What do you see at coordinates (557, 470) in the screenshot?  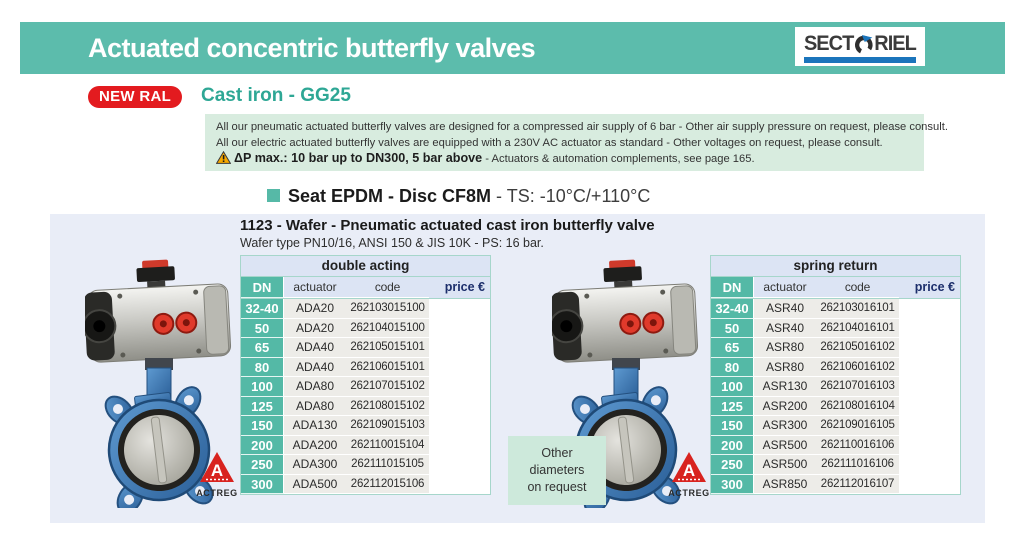 I see `other-diameters-line: diameters` at bounding box center [557, 470].